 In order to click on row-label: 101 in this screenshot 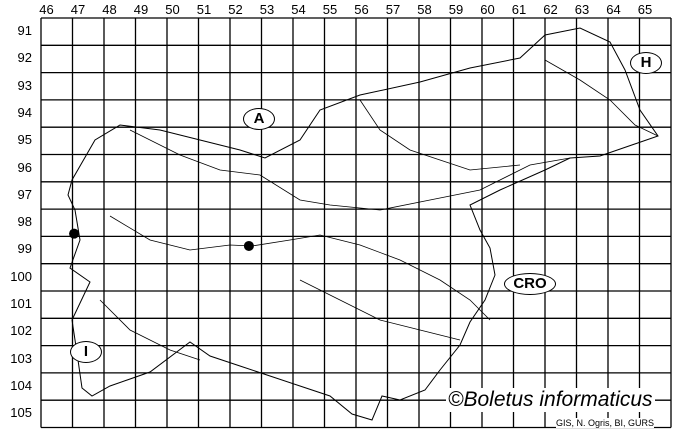, I will do `click(21, 303)`.